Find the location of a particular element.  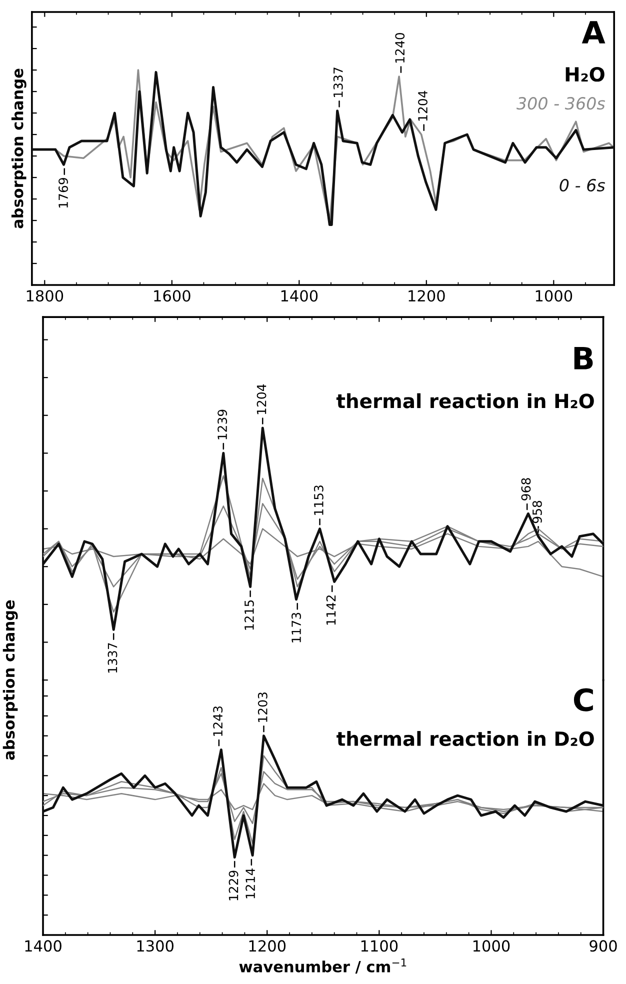

chart-title: B is located at coordinates (583, 358).